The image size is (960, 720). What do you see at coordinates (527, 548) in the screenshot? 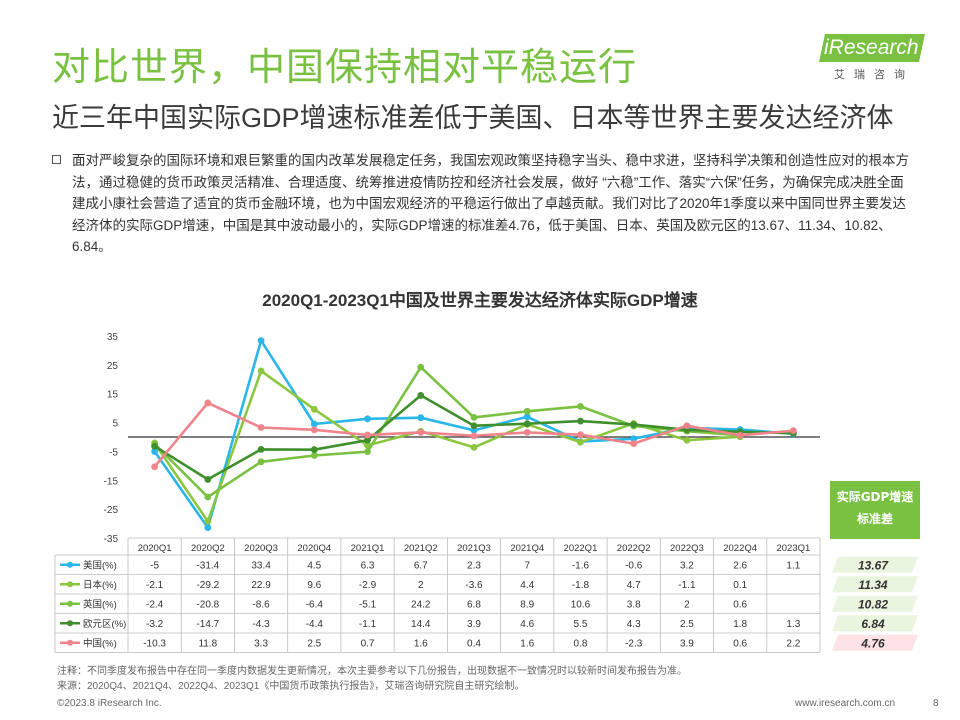
I see `x-category-label: 2021Q4` at bounding box center [527, 548].